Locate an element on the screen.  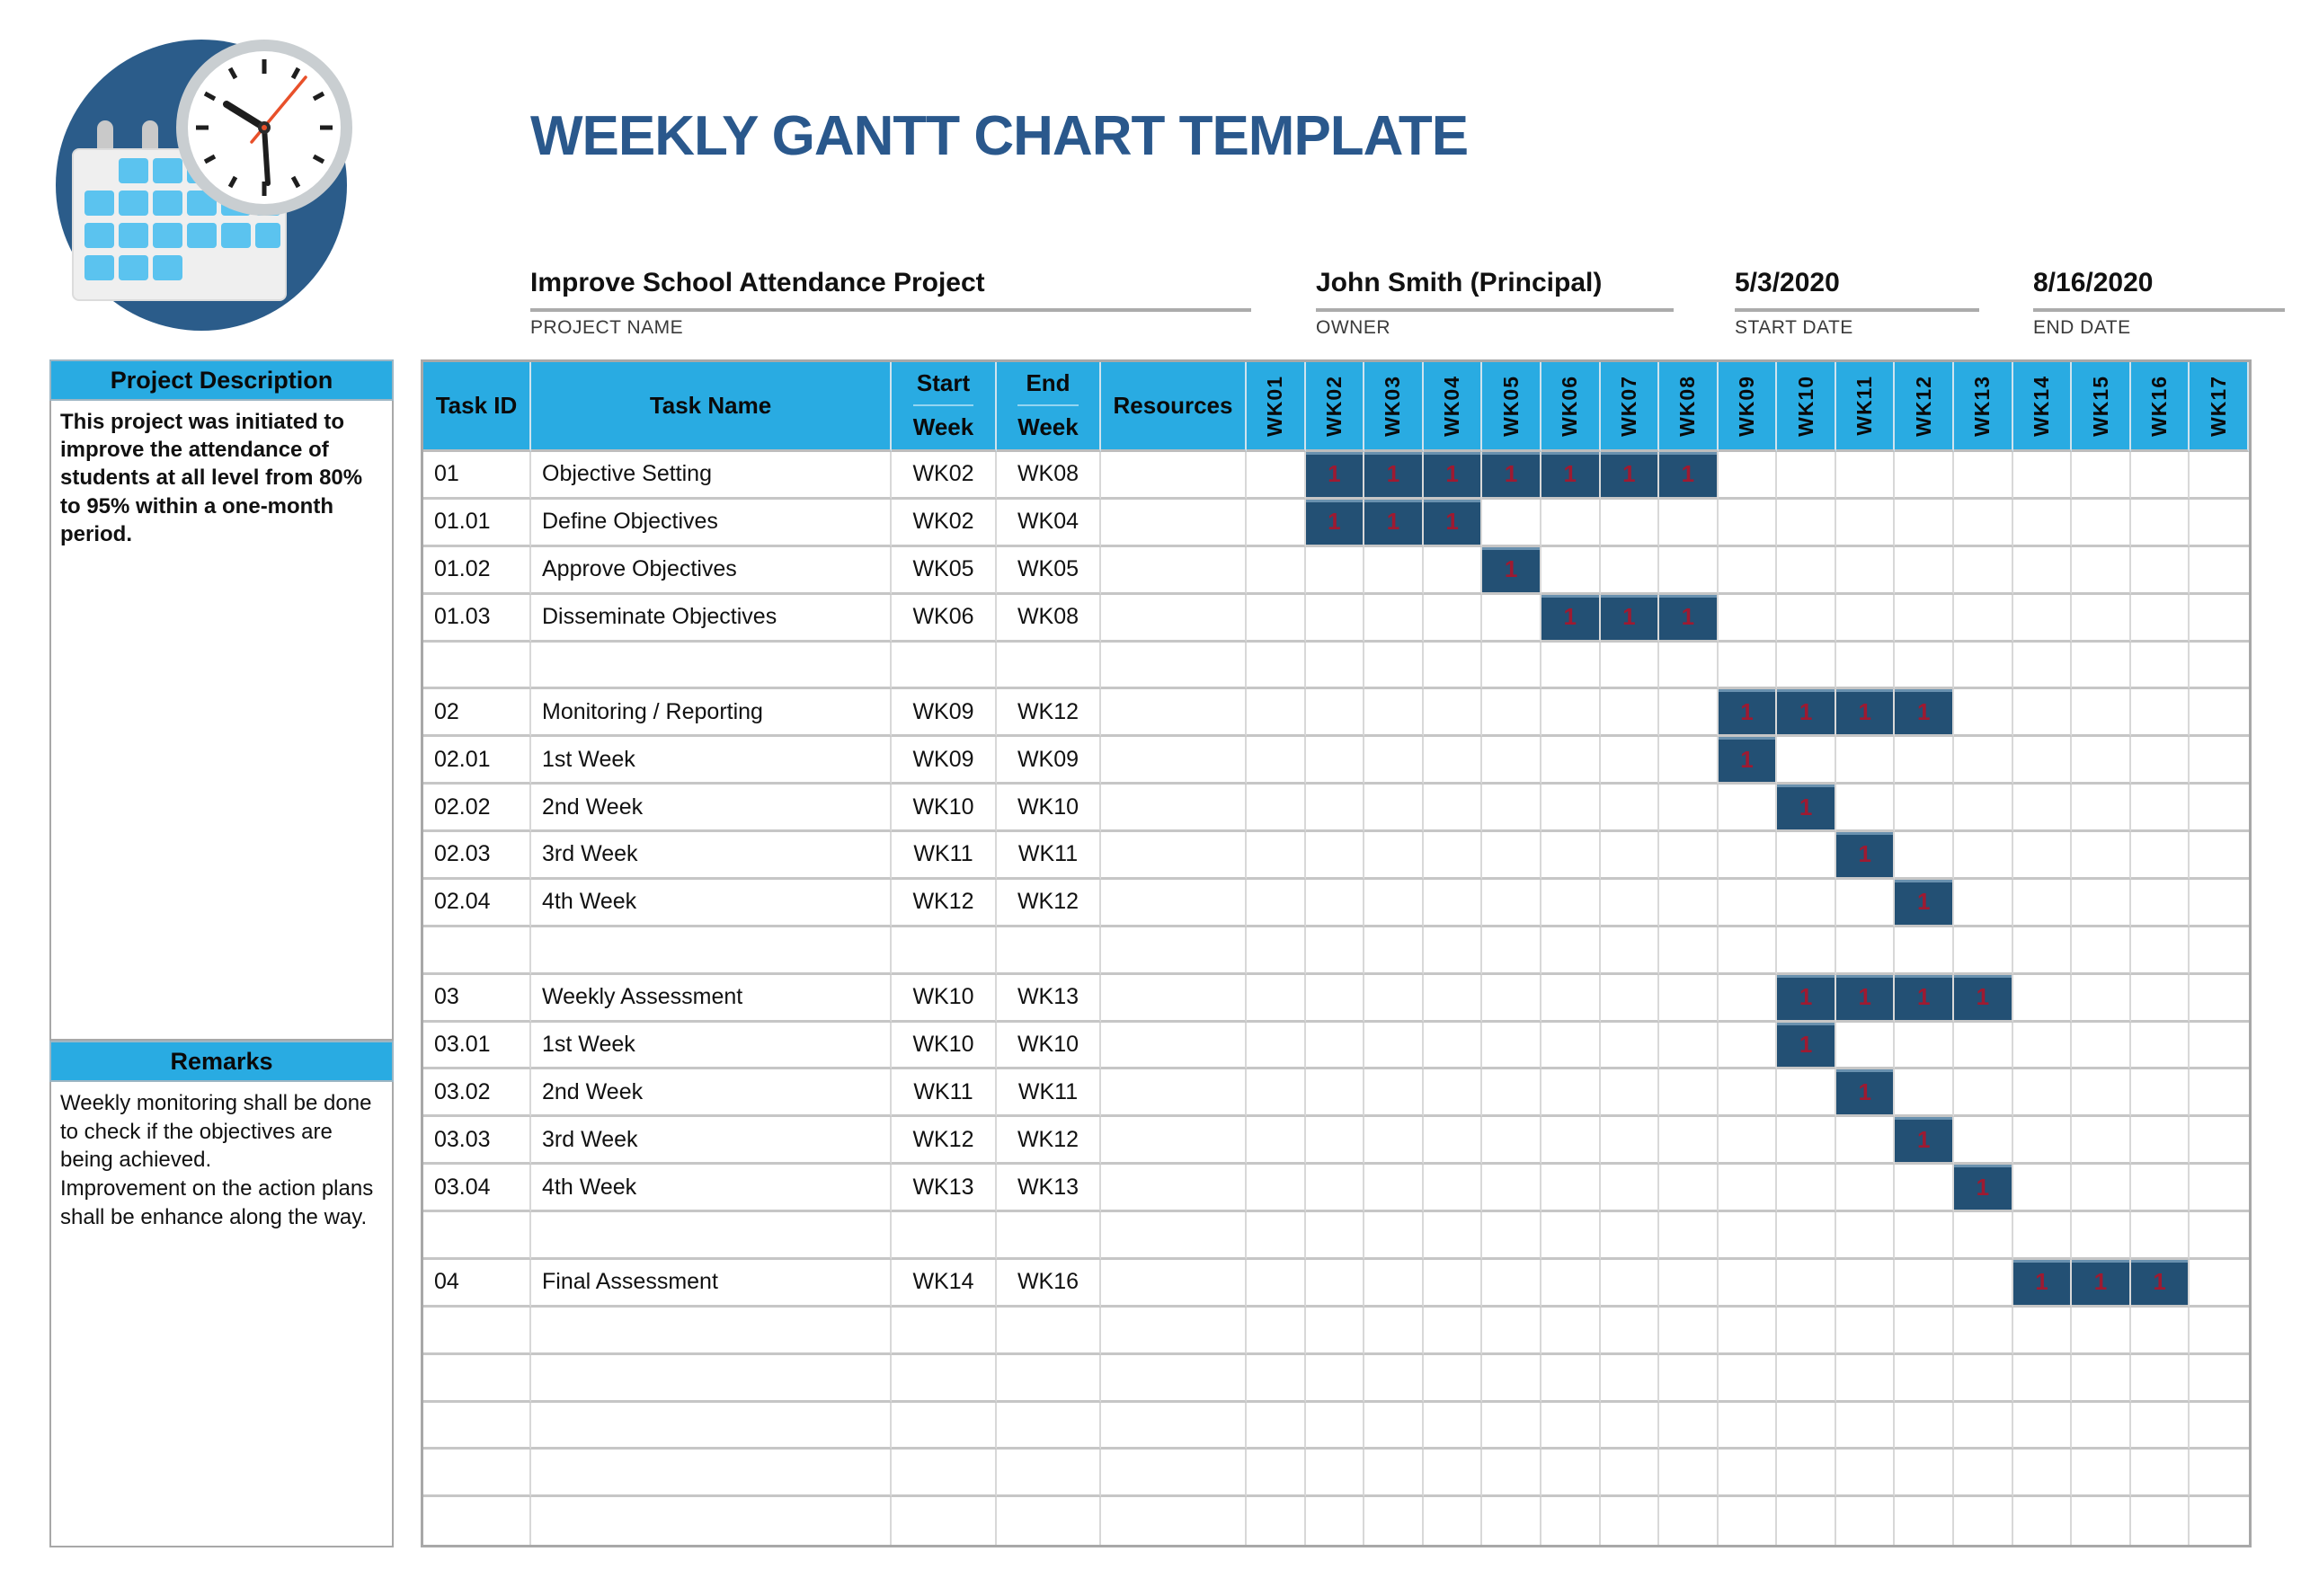
week-header-wk12: WK12 is located at coordinates (1925, 407).